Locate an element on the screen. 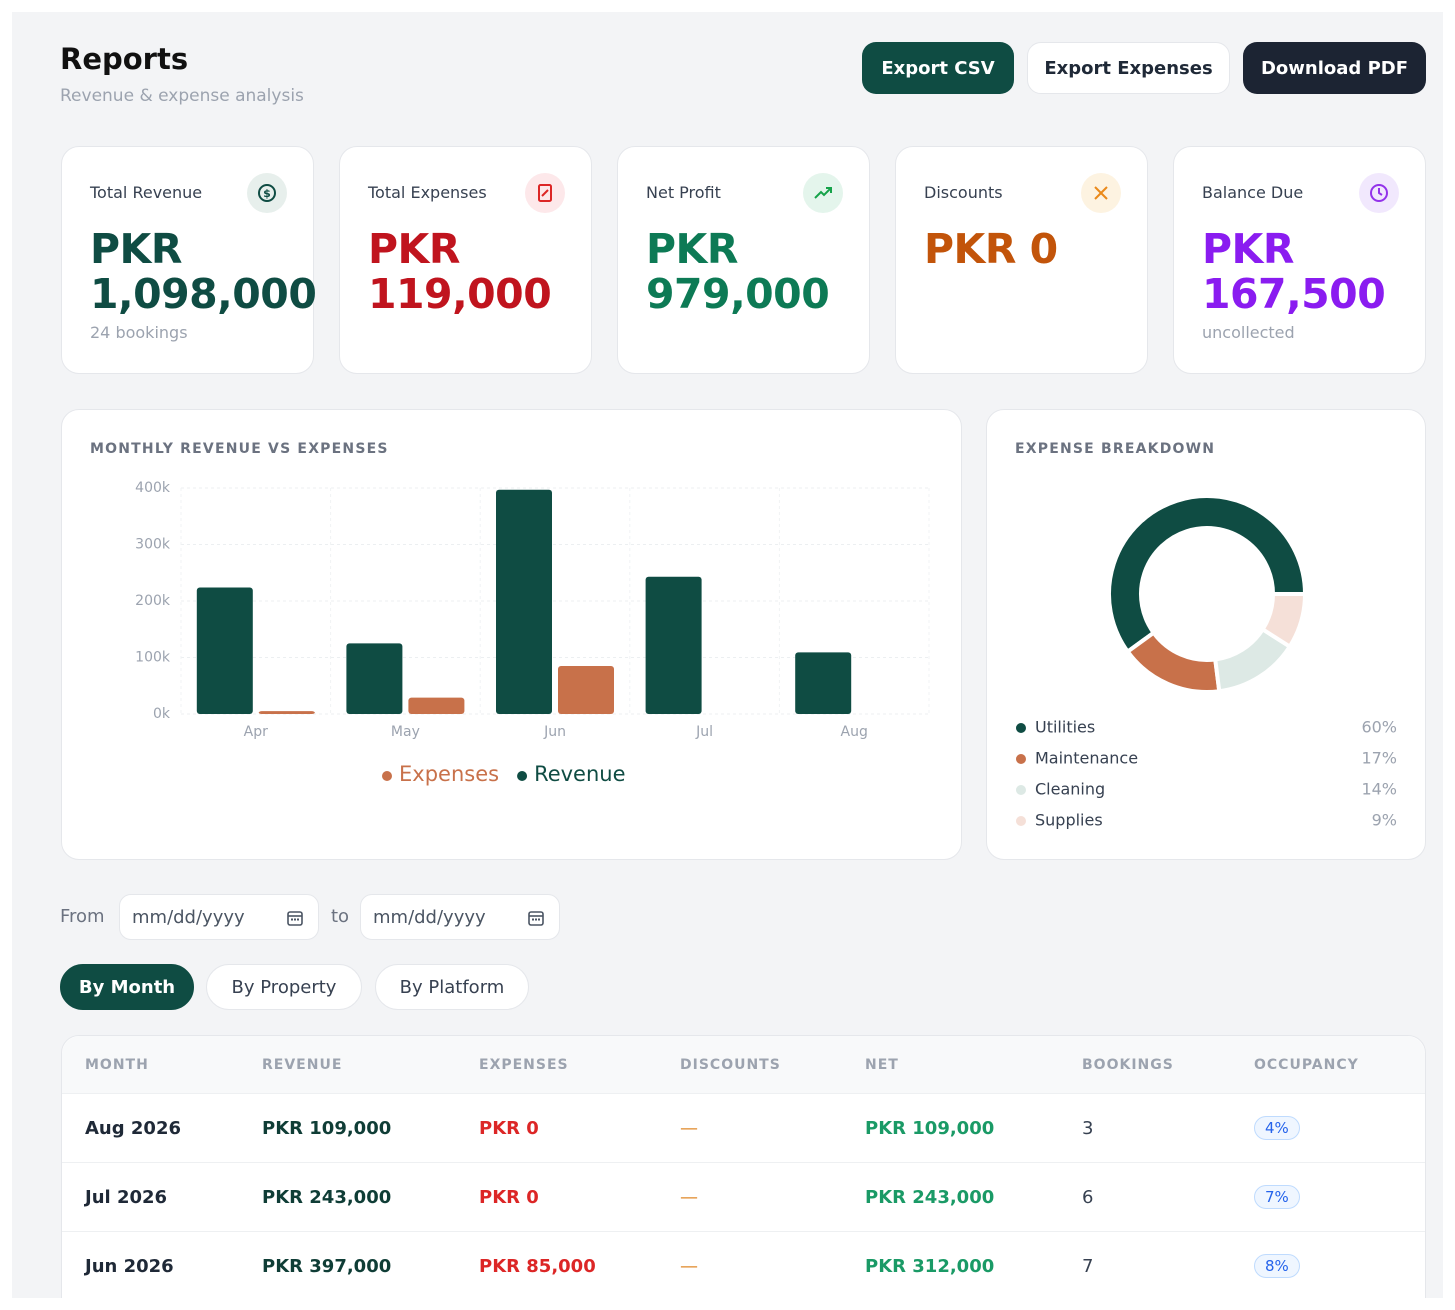 Image resolution: width=1455 pixels, height=1310 pixels. column-header: REVENUE is located at coordinates (302, 1064).